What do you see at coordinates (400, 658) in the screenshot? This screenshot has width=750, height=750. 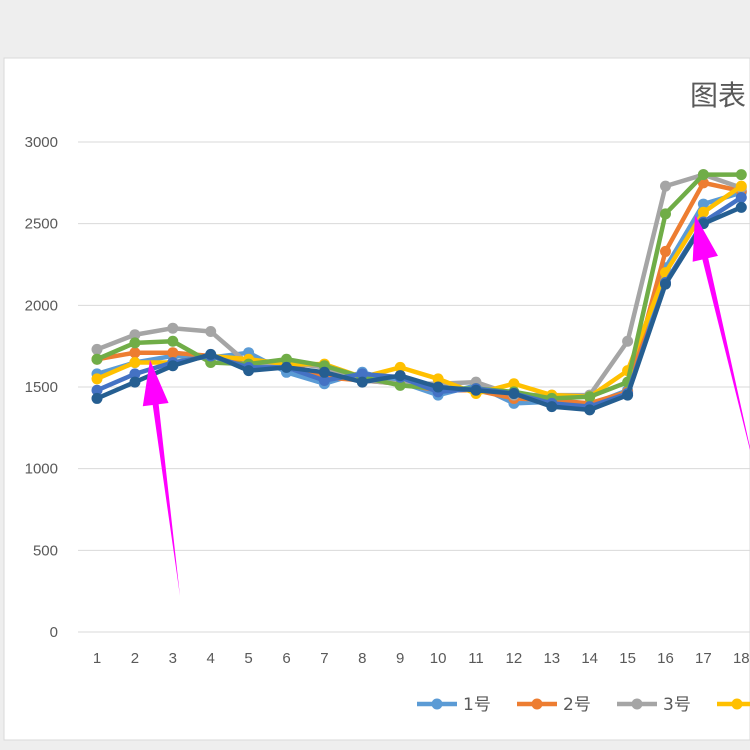 I see `x-tick-label: 9` at bounding box center [400, 658].